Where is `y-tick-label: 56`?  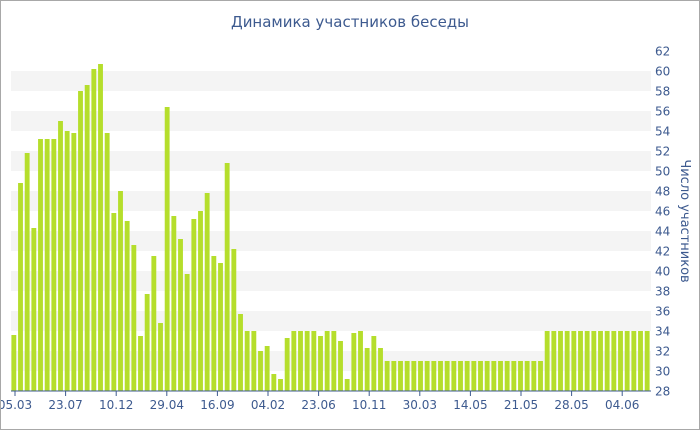 y-tick-label: 56 is located at coordinates (662, 112).